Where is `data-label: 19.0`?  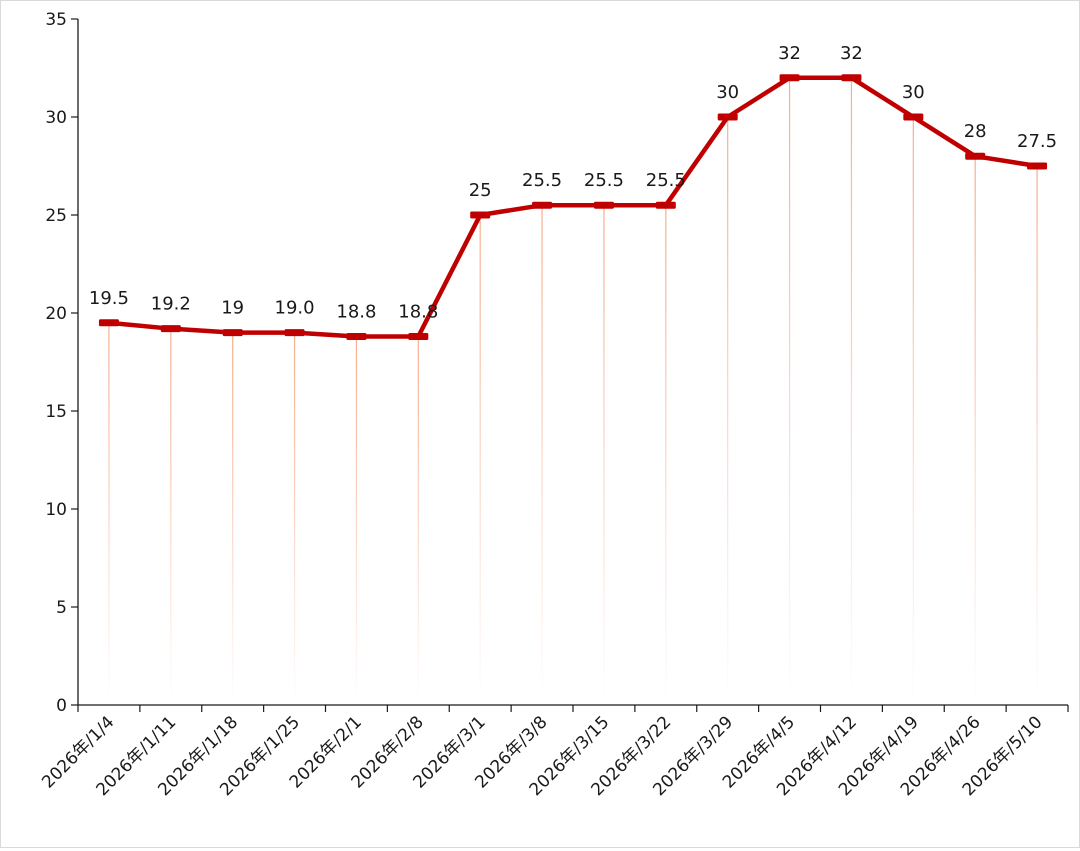 data-label: 19.0 is located at coordinates (295, 308).